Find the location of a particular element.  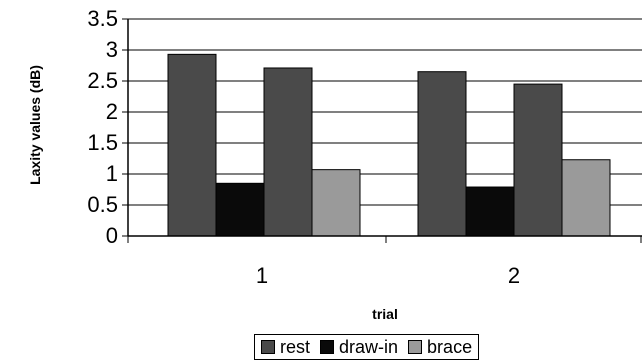

y-tick-label: 2.5 is located at coordinates (102, 80).